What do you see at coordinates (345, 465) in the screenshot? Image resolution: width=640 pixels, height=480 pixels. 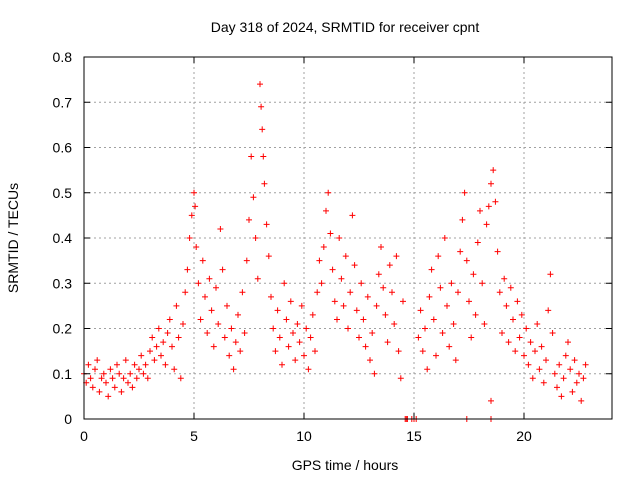 I see `x-axis-label: GPS time / hours` at bounding box center [345, 465].